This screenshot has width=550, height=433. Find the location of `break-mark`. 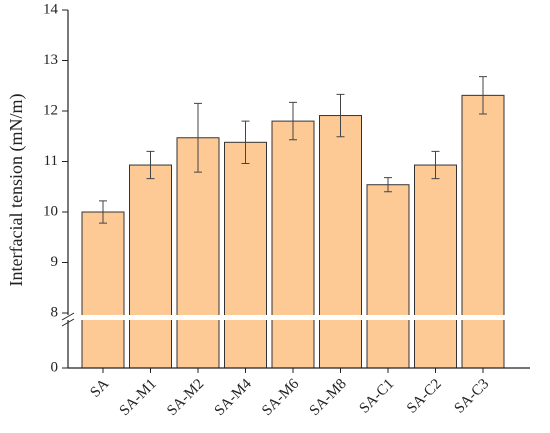

break-mark is located at coordinates (68, 319).